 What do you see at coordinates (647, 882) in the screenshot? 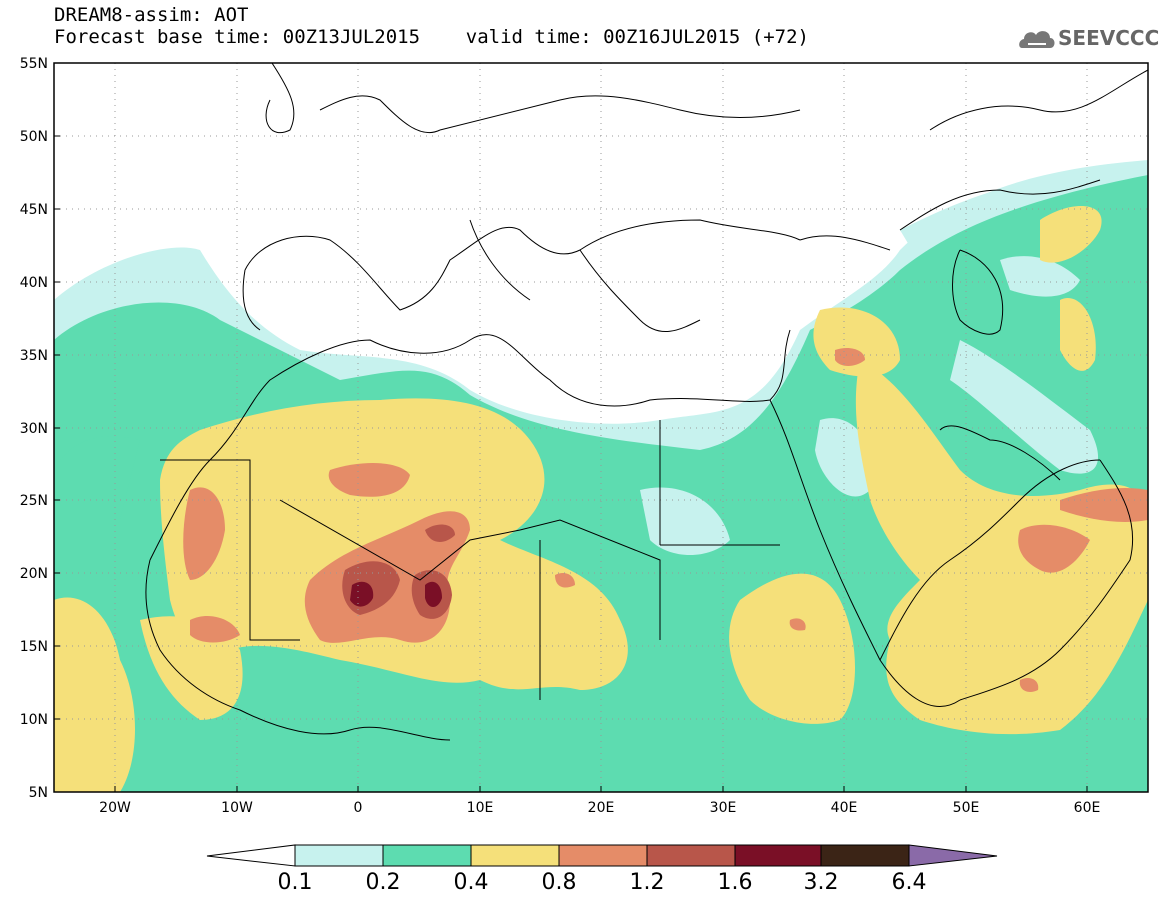
I see `colorbar-label: 1.2` at bounding box center [647, 882].